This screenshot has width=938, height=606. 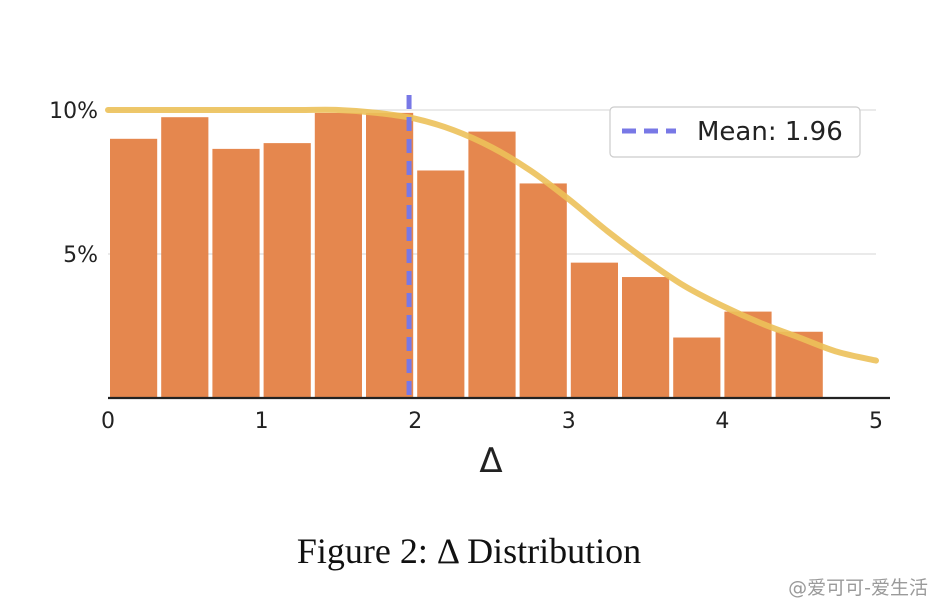 I want to click on figure-caption: Figure 2: Δ Distribution, so click(x=469, y=551).